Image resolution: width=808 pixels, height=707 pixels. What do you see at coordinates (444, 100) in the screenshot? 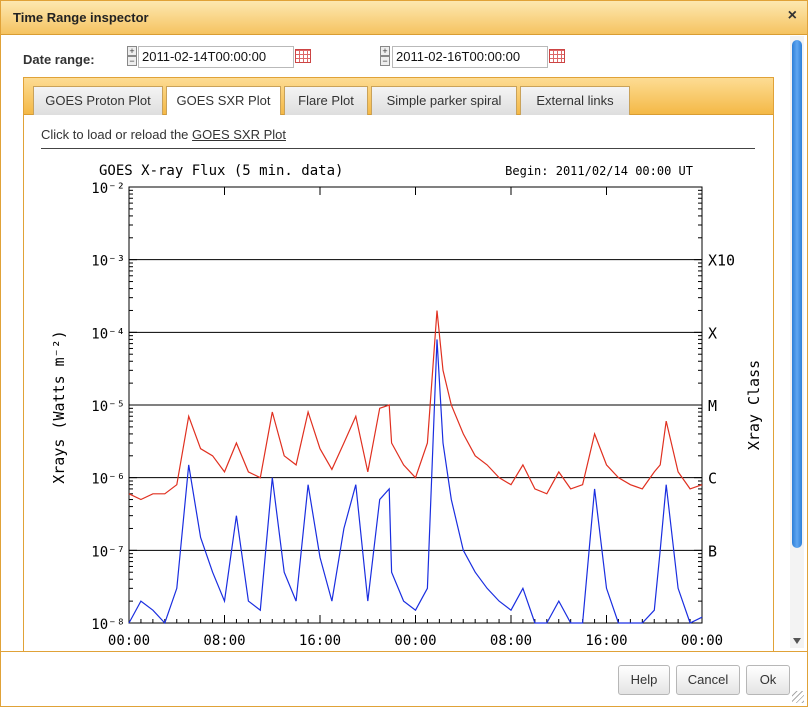
I see `tab-simple-parker-spiral: Simple parker spiral` at bounding box center [444, 100].